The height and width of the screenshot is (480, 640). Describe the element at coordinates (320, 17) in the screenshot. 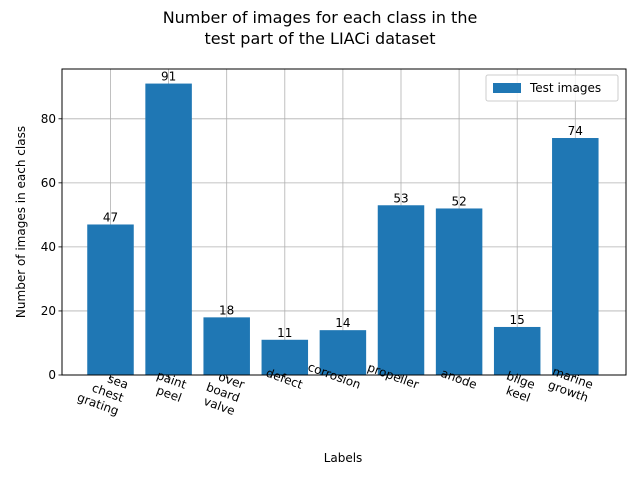

I see `chart-title-line-1: Number of images for each class in the` at that location.